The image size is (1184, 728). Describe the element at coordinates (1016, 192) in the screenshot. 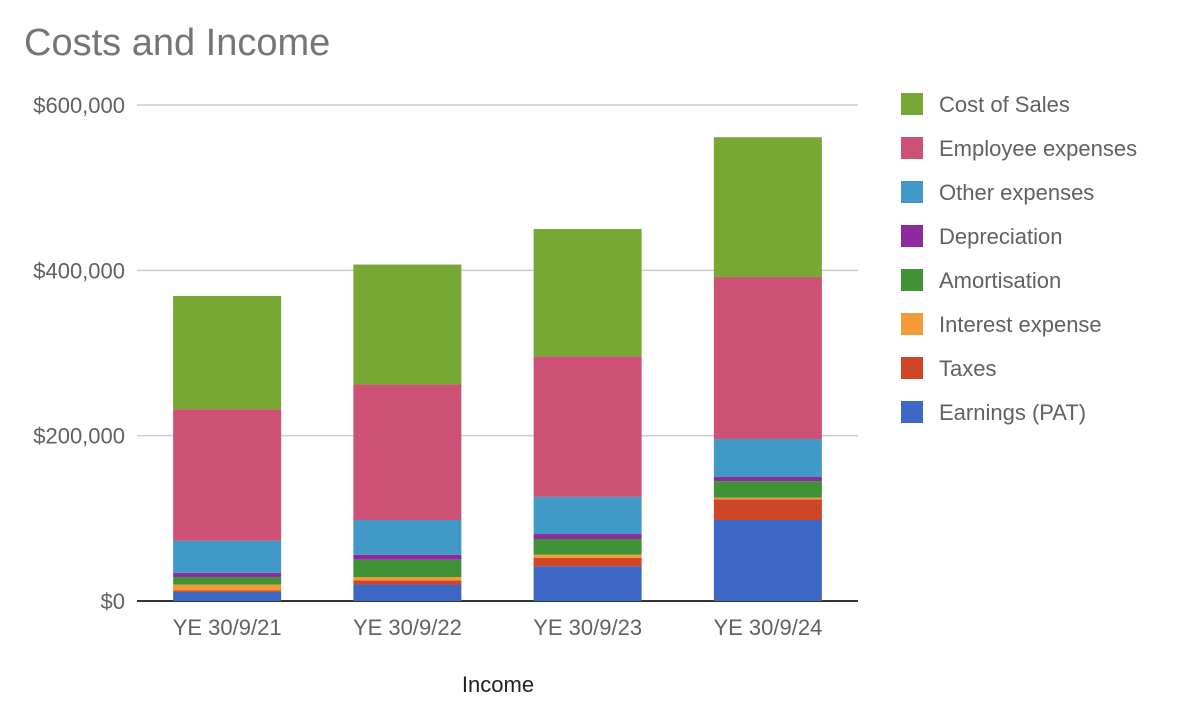

I see `legend-item-label: Other expenses` at that location.